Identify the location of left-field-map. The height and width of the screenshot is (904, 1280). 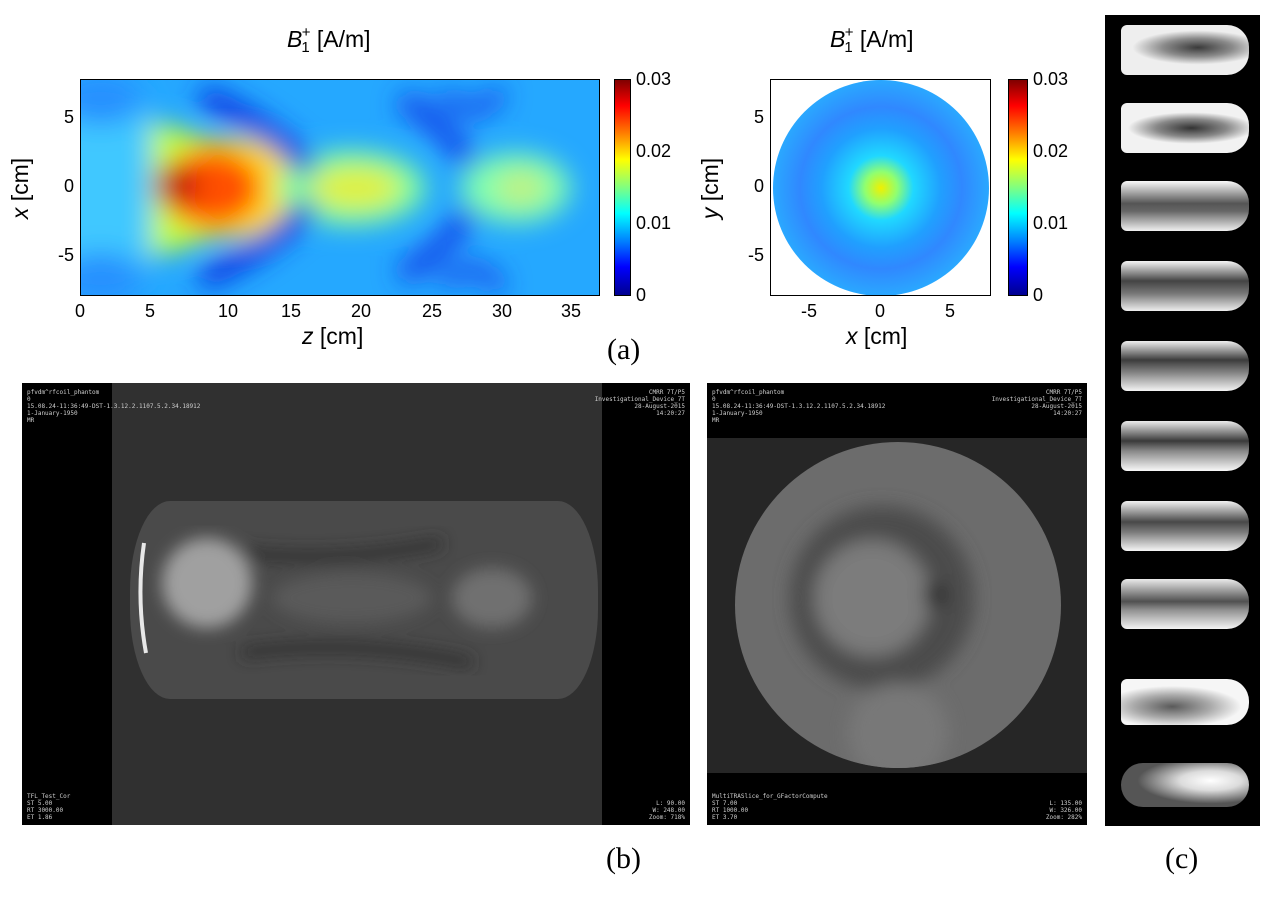
(340, 187).